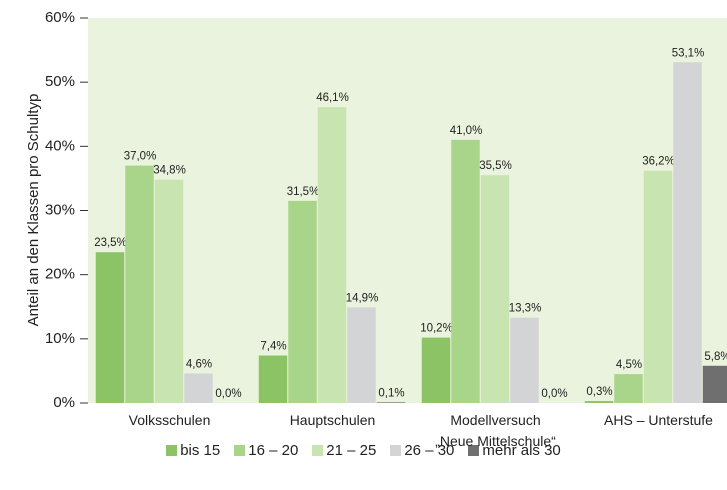  I want to click on value-label: 23,5%, so click(110, 243).